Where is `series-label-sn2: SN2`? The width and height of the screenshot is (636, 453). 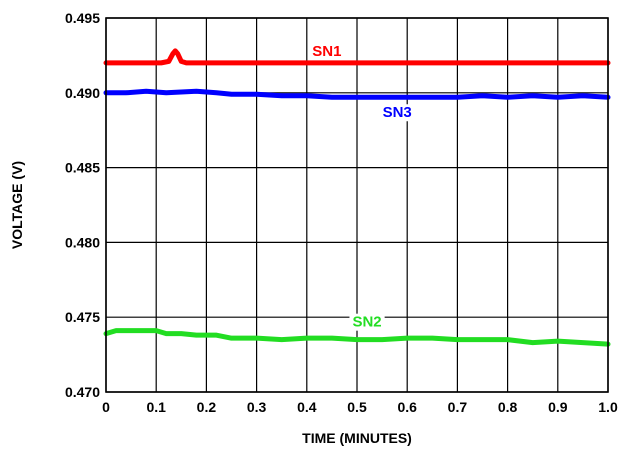 series-label-sn2: SN2 is located at coordinates (366, 322).